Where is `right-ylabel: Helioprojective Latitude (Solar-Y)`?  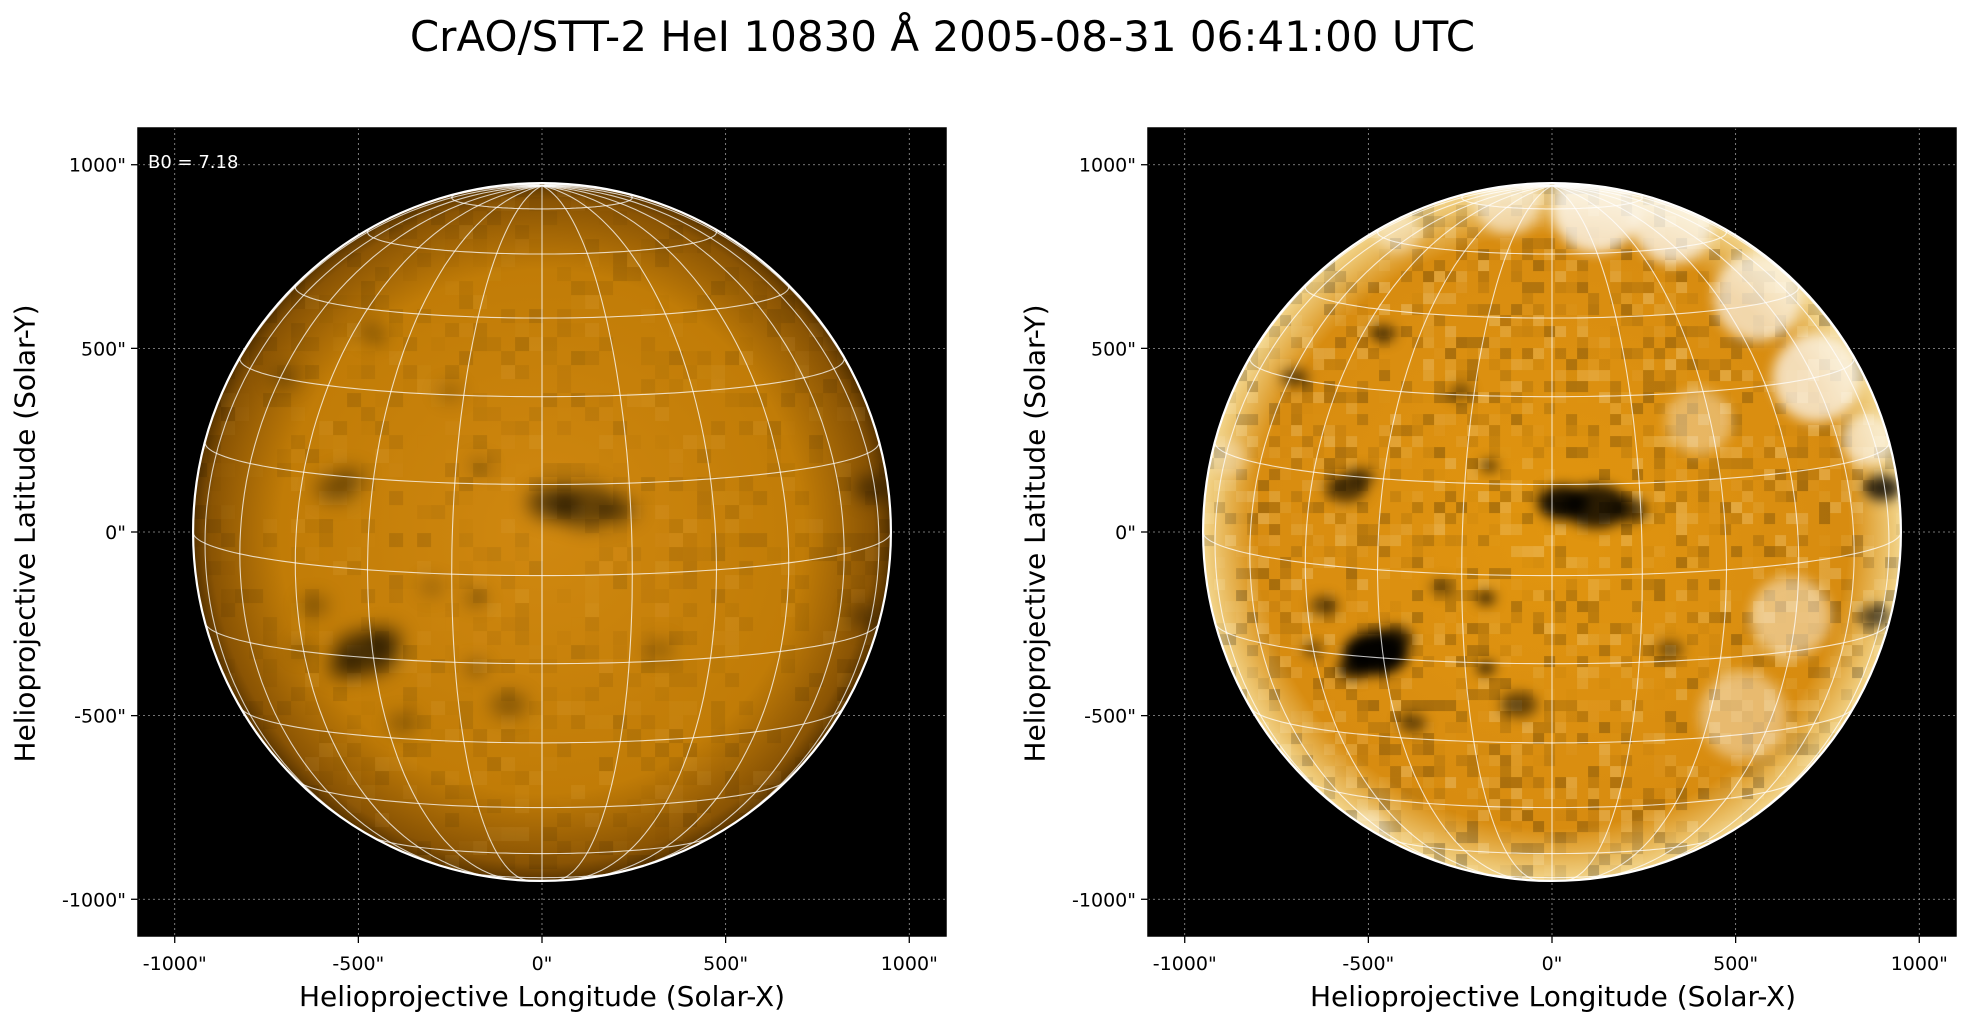 right-ylabel: Helioprojective Latitude (Solar-Y) is located at coordinates (1035, 533).